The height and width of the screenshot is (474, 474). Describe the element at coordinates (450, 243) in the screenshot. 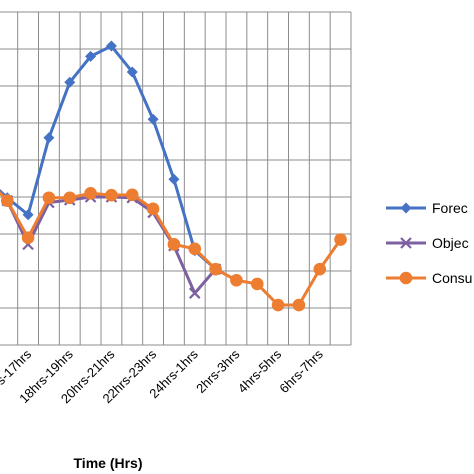

I see `legend-label: Objec` at that location.